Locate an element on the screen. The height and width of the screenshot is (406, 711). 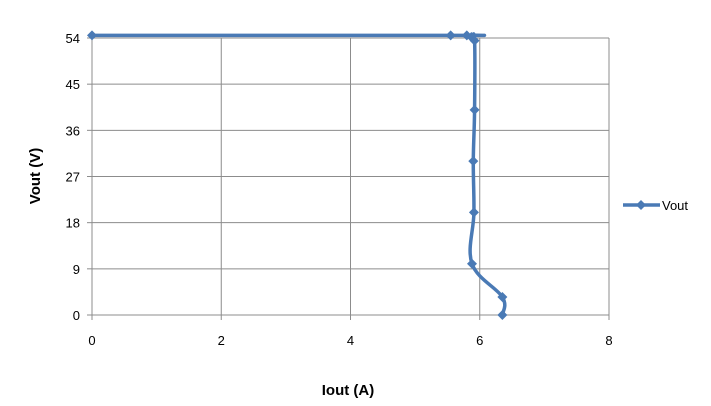
y-tick-label: 54 is located at coordinates (73, 38).